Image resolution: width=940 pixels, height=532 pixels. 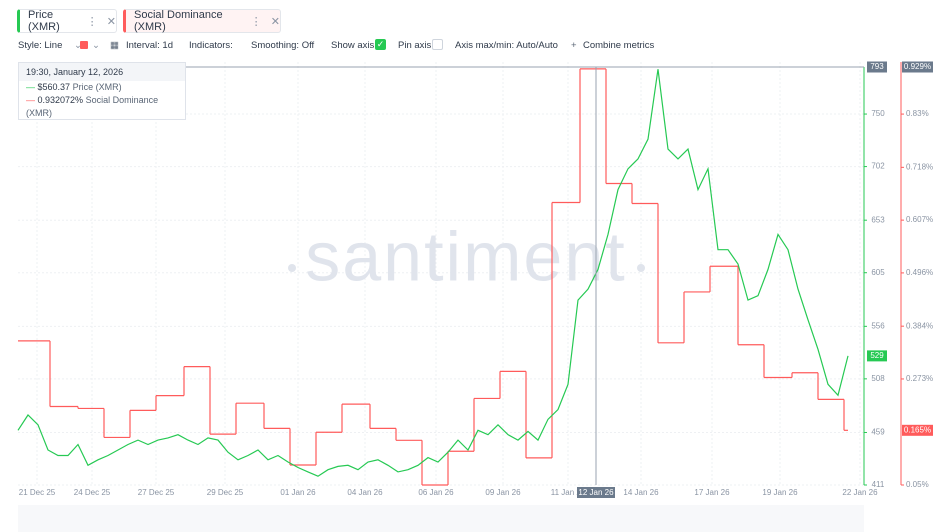 What do you see at coordinates (114, 45) in the screenshot?
I see `calendar-icon: ▦` at bounding box center [114, 45].